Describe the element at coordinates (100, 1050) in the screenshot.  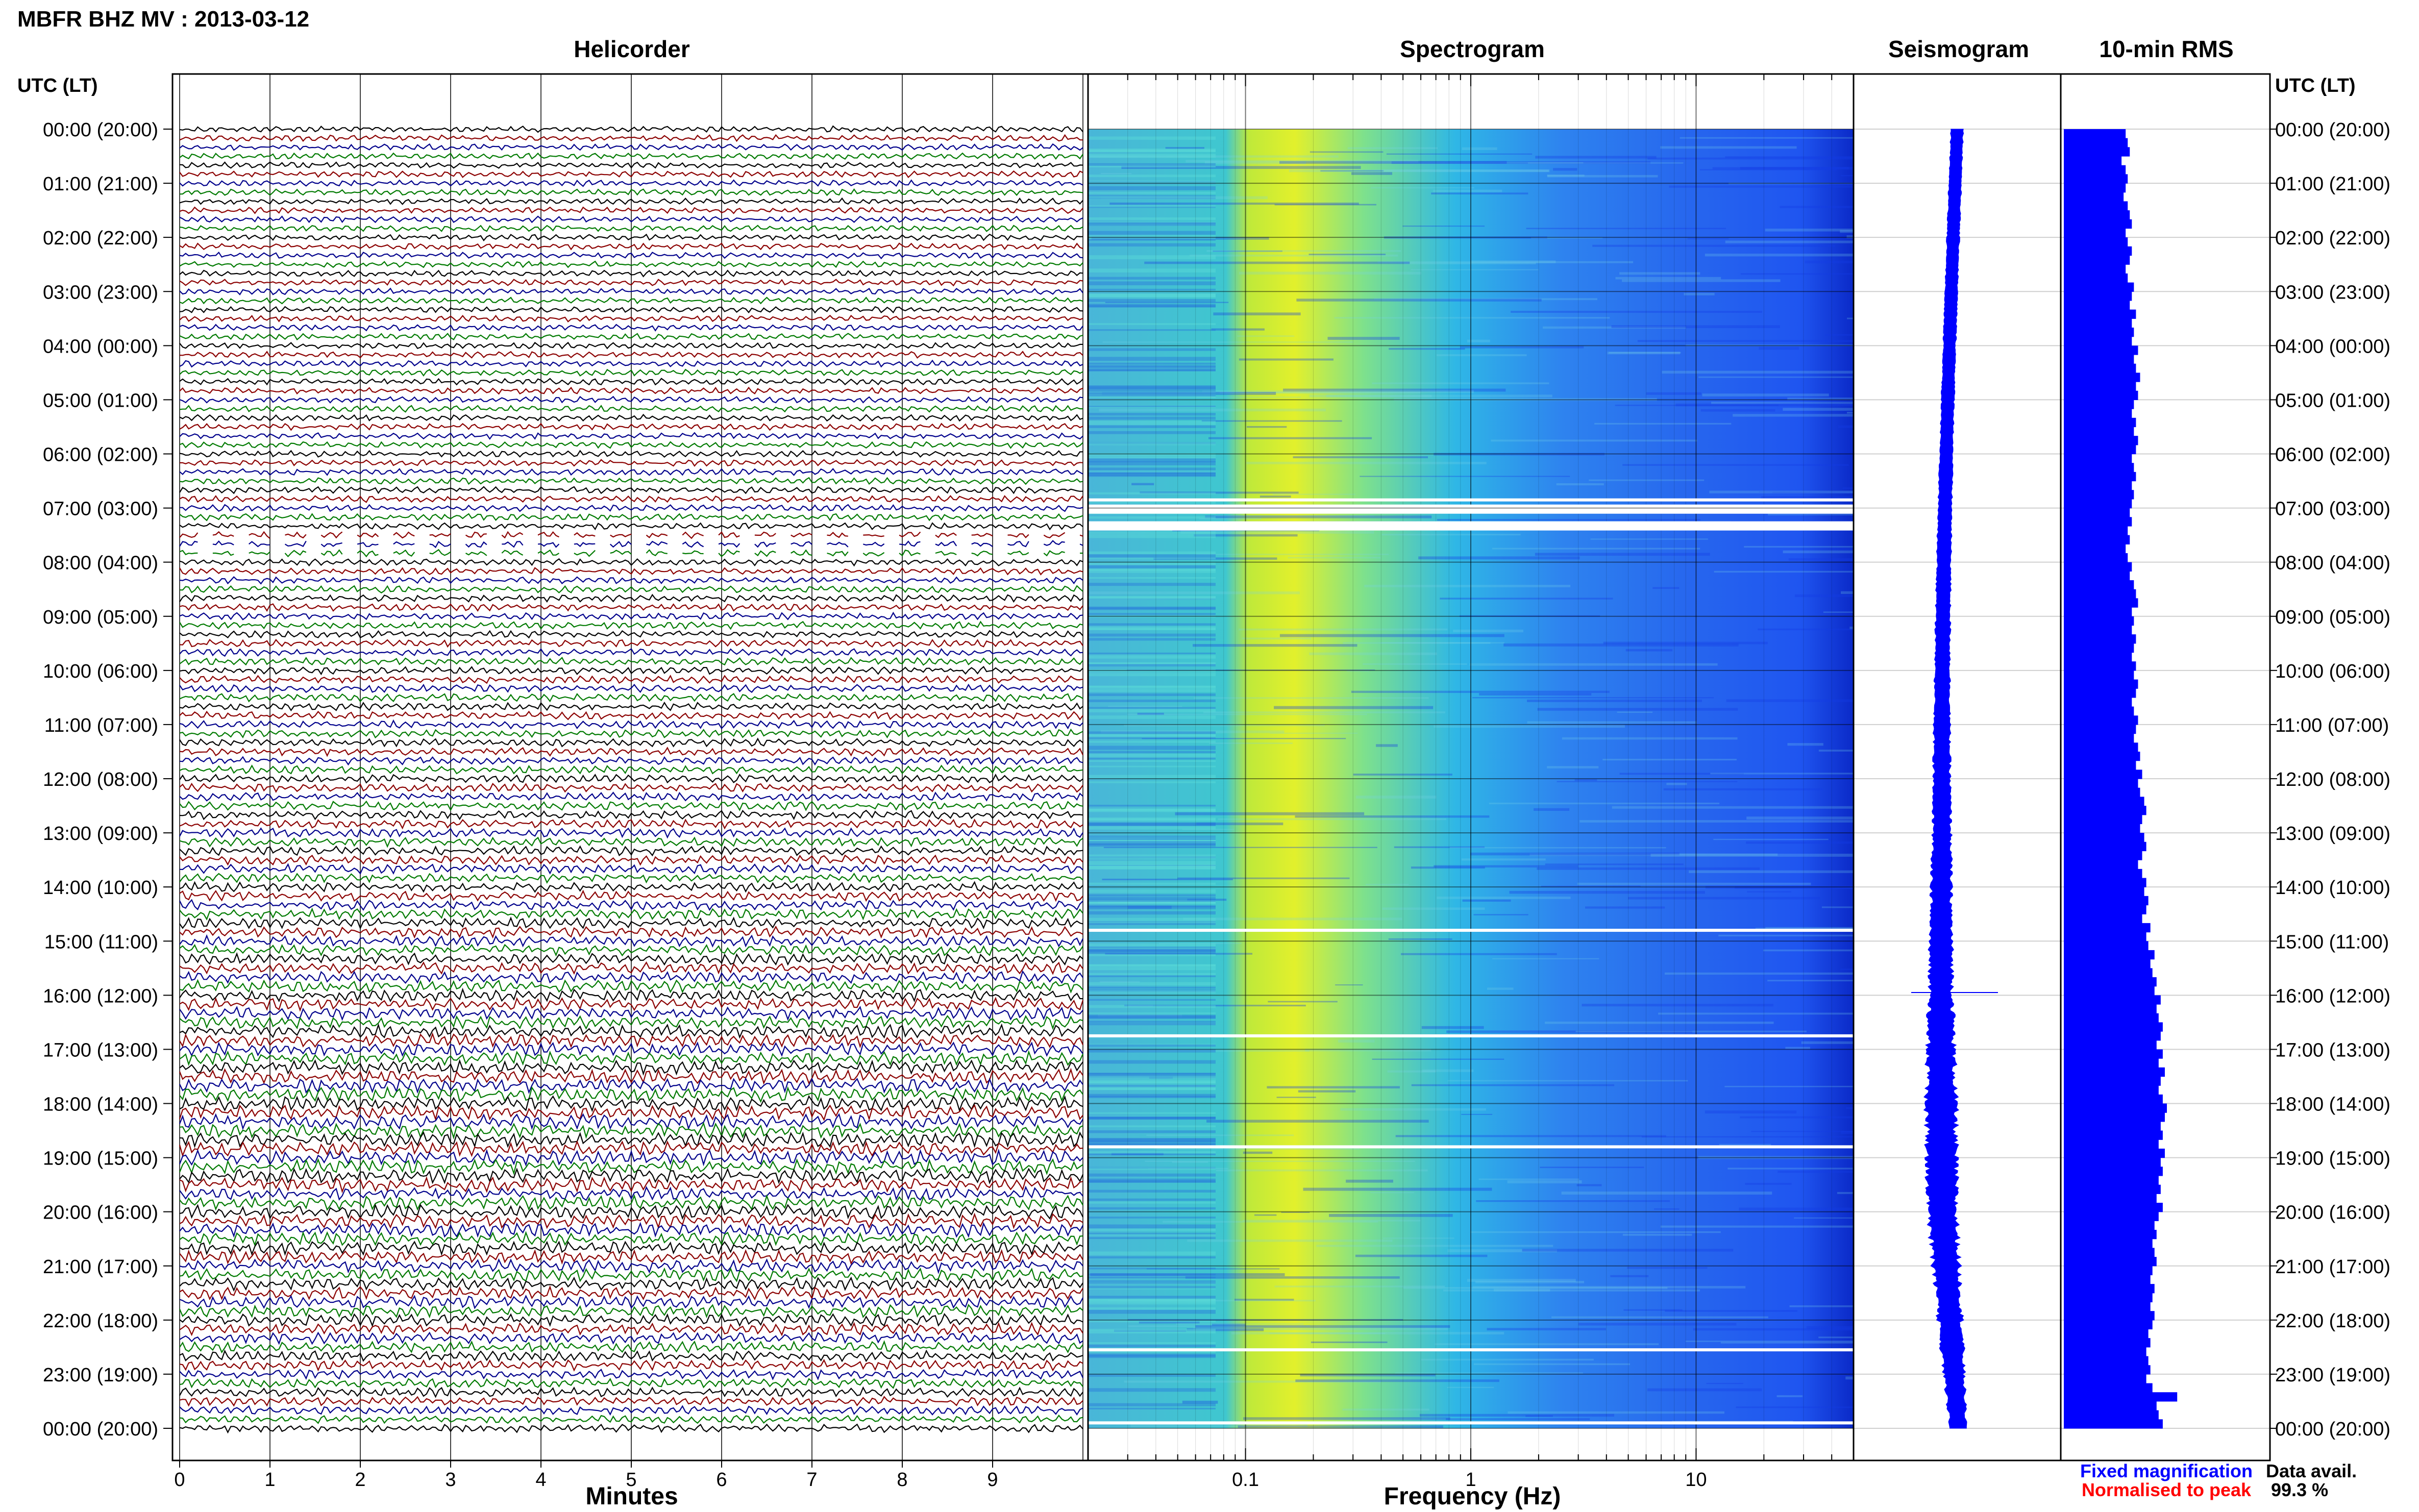
I see `left-time-label: 17:00 (13:00)` at that location.